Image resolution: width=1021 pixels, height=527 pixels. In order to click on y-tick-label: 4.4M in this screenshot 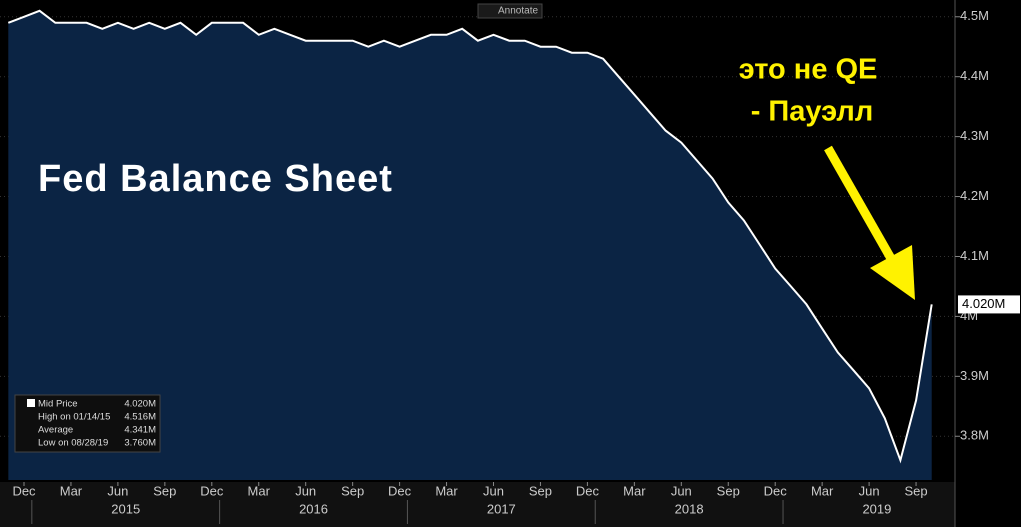, I will do `click(974, 75)`.